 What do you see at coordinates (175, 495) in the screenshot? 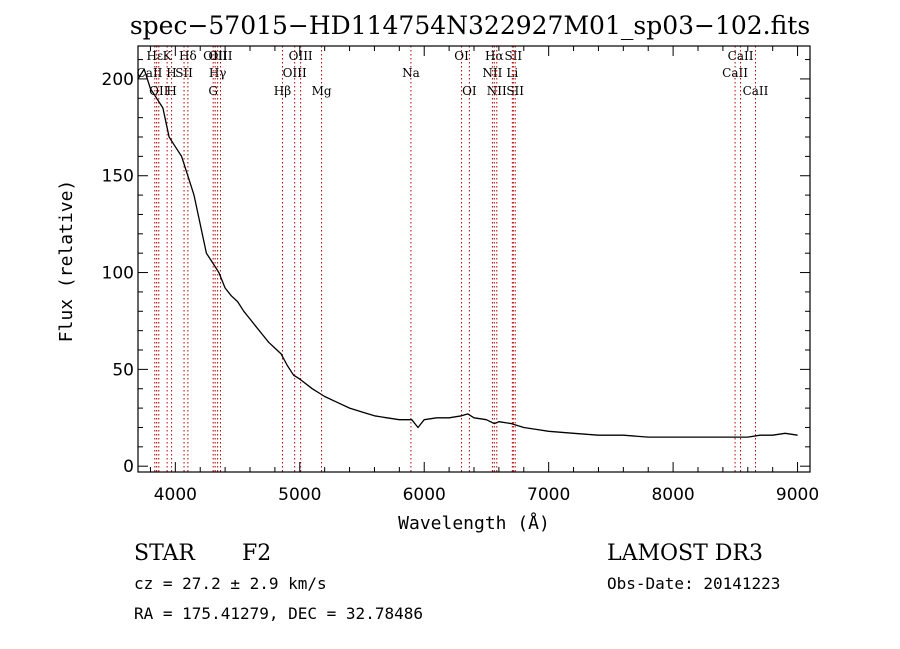
I see `x-tick-label-0: 4000` at bounding box center [175, 495].